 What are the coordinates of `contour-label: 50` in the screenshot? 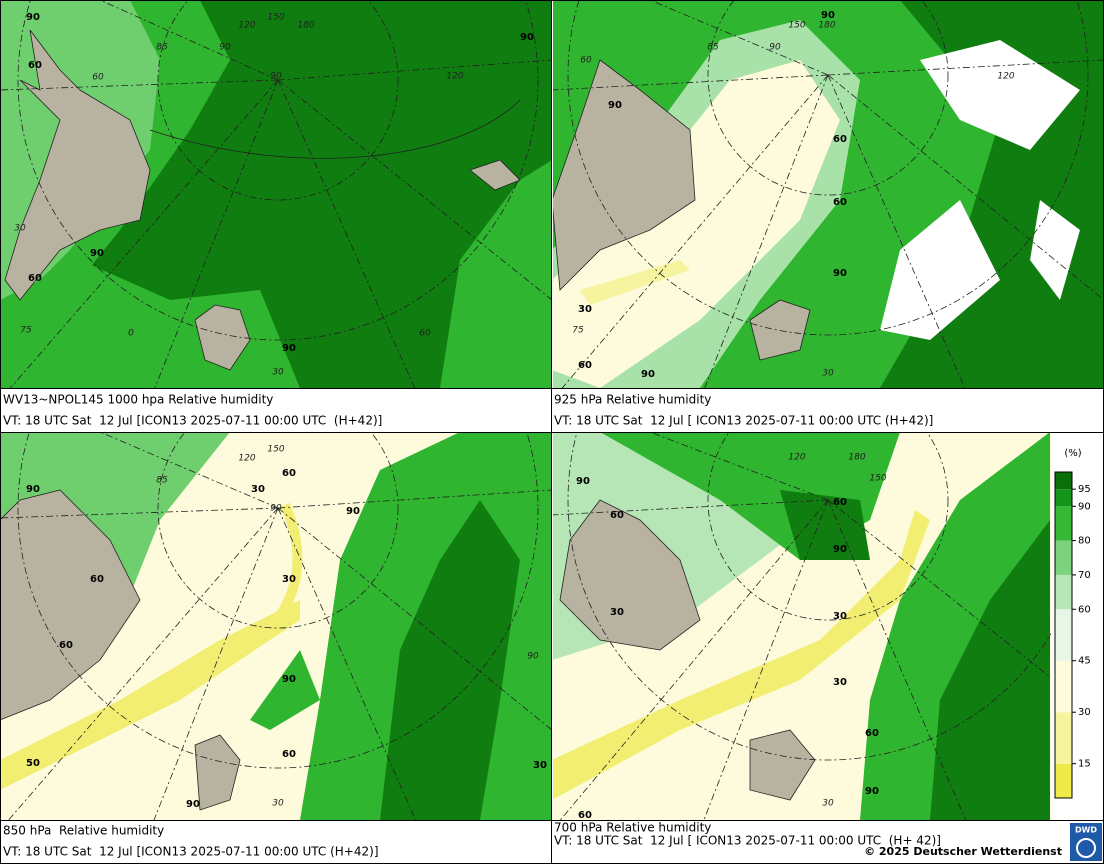 It's located at (33, 763).